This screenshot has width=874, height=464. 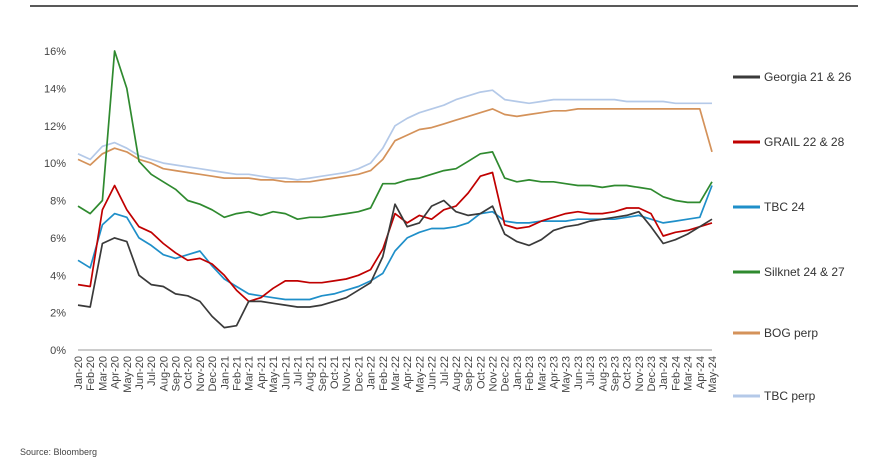 I want to click on x-tick-label: Jun-20, so click(x=140, y=373).